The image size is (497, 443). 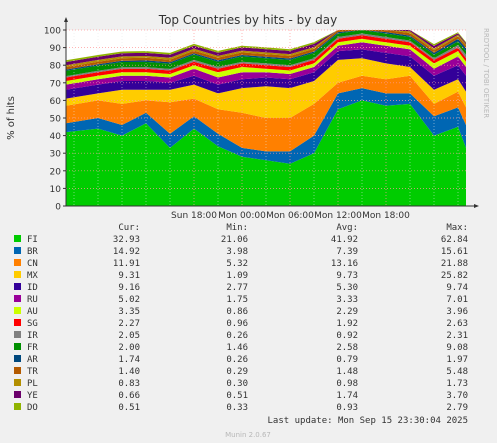 What do you see at coordinates (32, 252) in the screenshot?
I see `legend-name: BR` at bounding box center [32, 252].